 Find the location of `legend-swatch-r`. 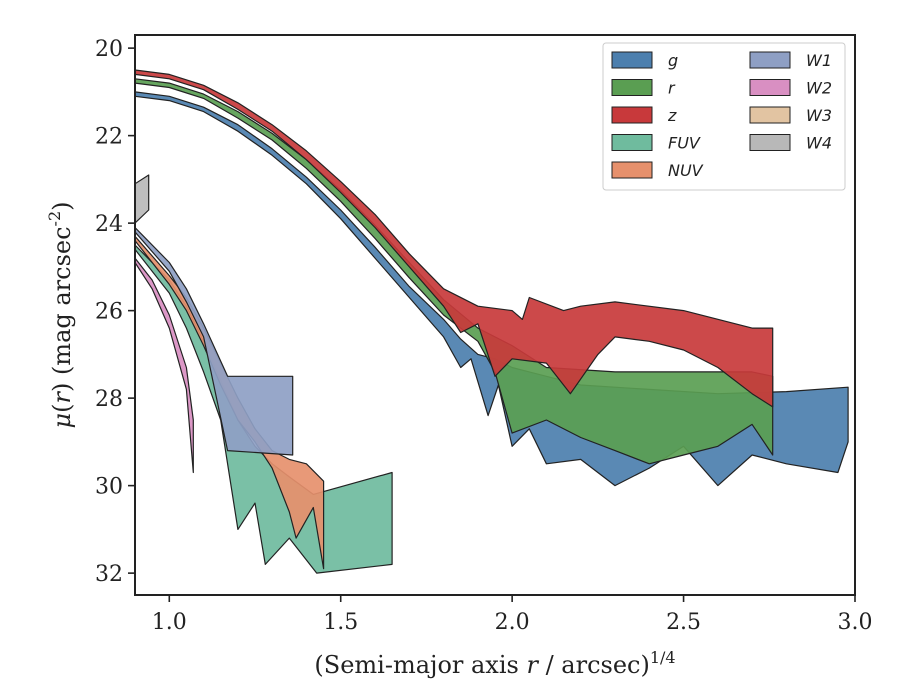

legend-swatch-r is located at coordinates (632, 87).